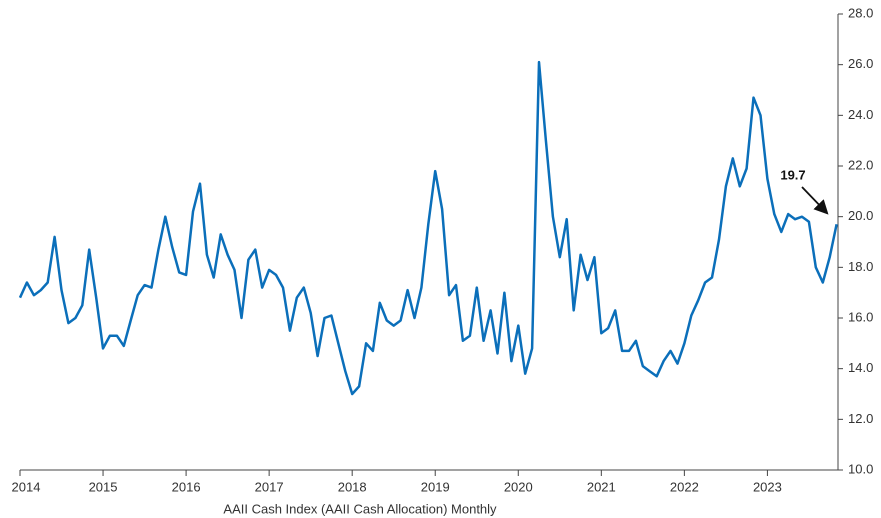 The image size is (881, 518). Describe the element at coordinates (186, 486) in the screenshot. I see `x-tick-label: 2016` at that location.